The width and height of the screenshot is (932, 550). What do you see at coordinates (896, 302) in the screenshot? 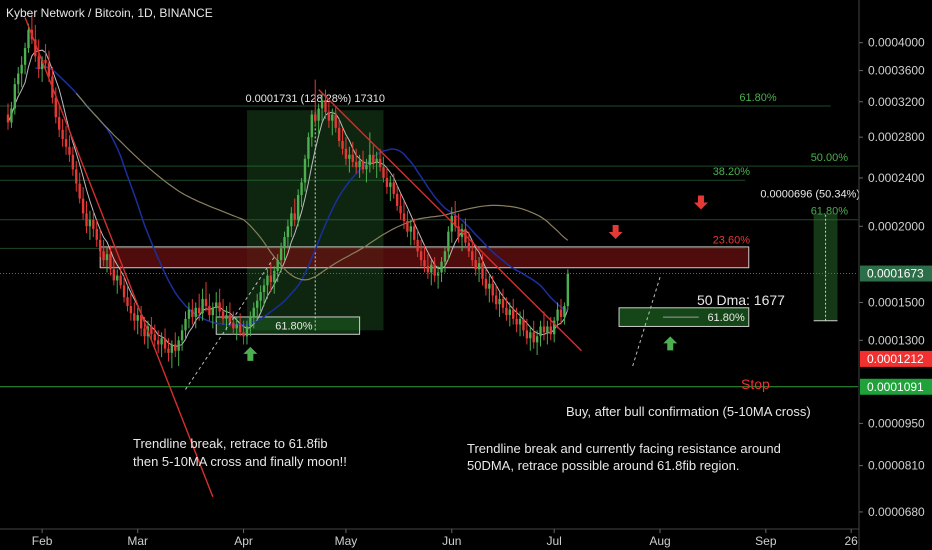
I see `y-tick-label: 0.0001500` at bounding box center [896, 302].